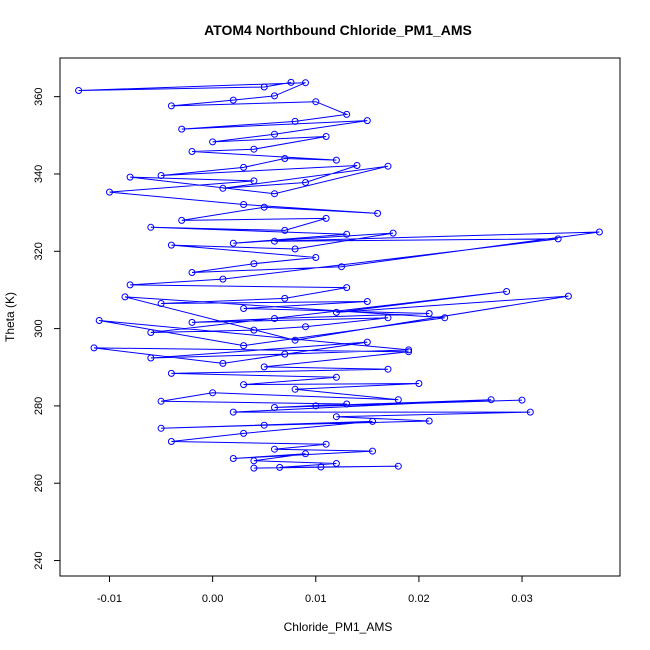  I want to click on y-tick-label: 280, so click(39, 406).